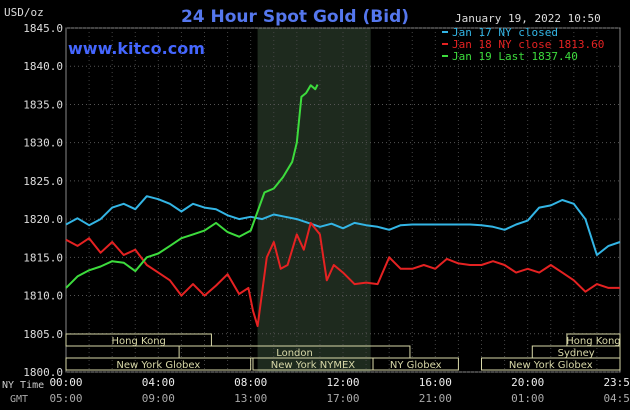 Image resolution: width=630 pixels, height=410 pixels. Describe the element at coordinates (435, 382) in the screenshot. I see `x-tick-label-ny: 16:00` at that location.